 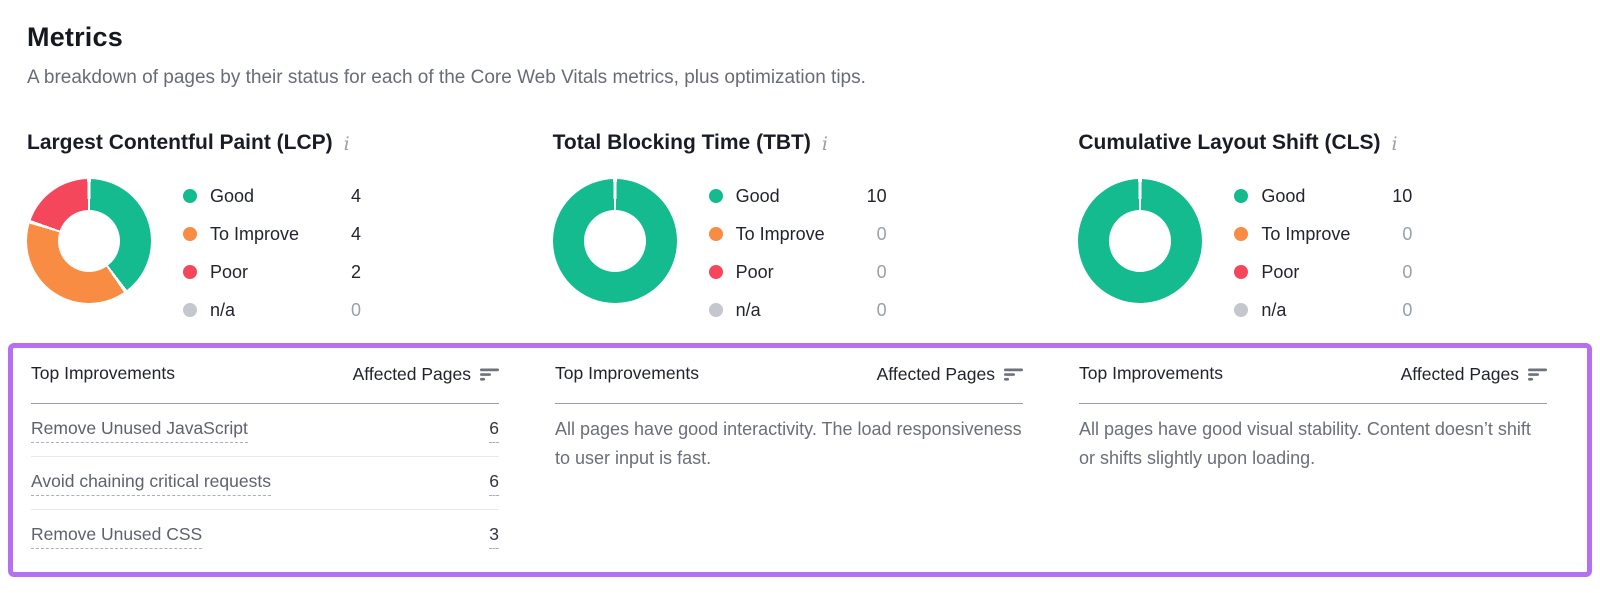 What do you see at coordinates (272, 196) in the screenshot?
I see `legend-item-good: Good 4` at bounding box center [272, 196].